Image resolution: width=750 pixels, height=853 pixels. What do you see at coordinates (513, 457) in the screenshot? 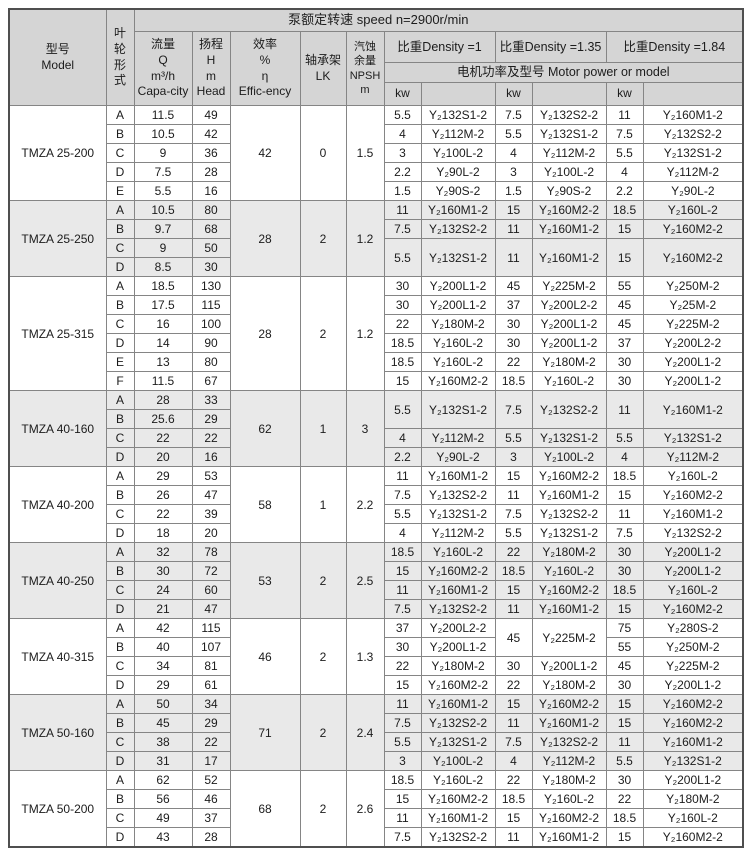
I see `motor-kw-cell: 3` at bounding box center [513, 457].